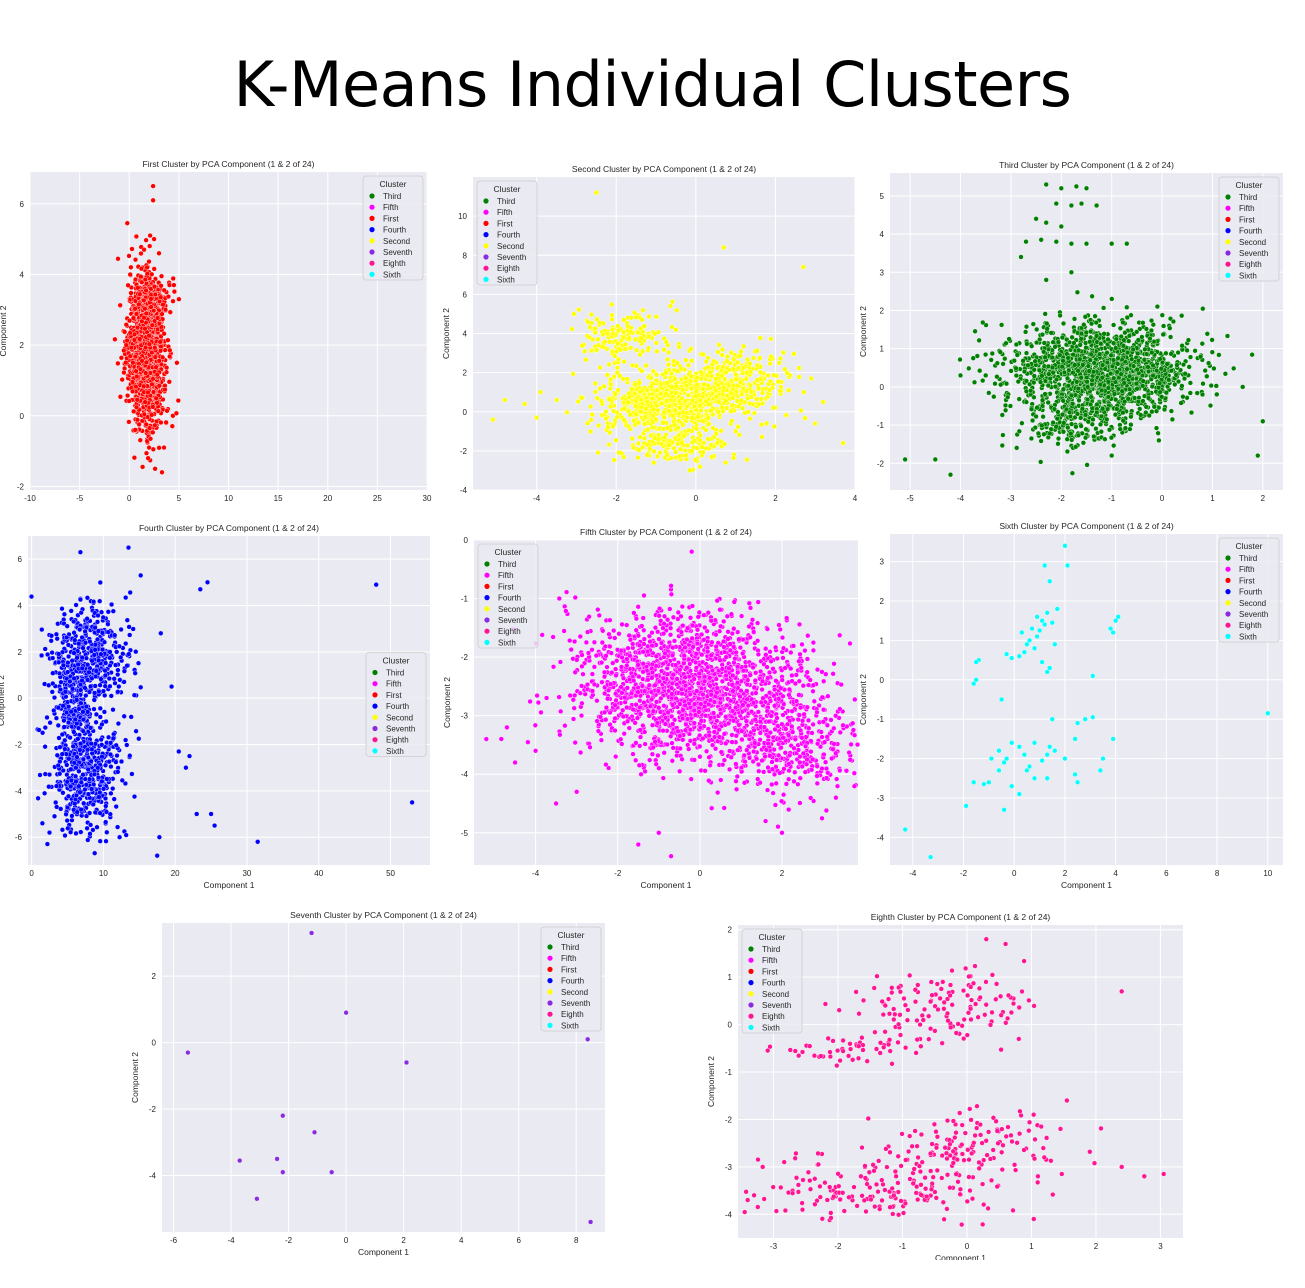 This screenshot has width=1305, height=1288. Describe the element at coordinates (882, 272) in the screenshot. I see `y-tick-label: 3` at that location.